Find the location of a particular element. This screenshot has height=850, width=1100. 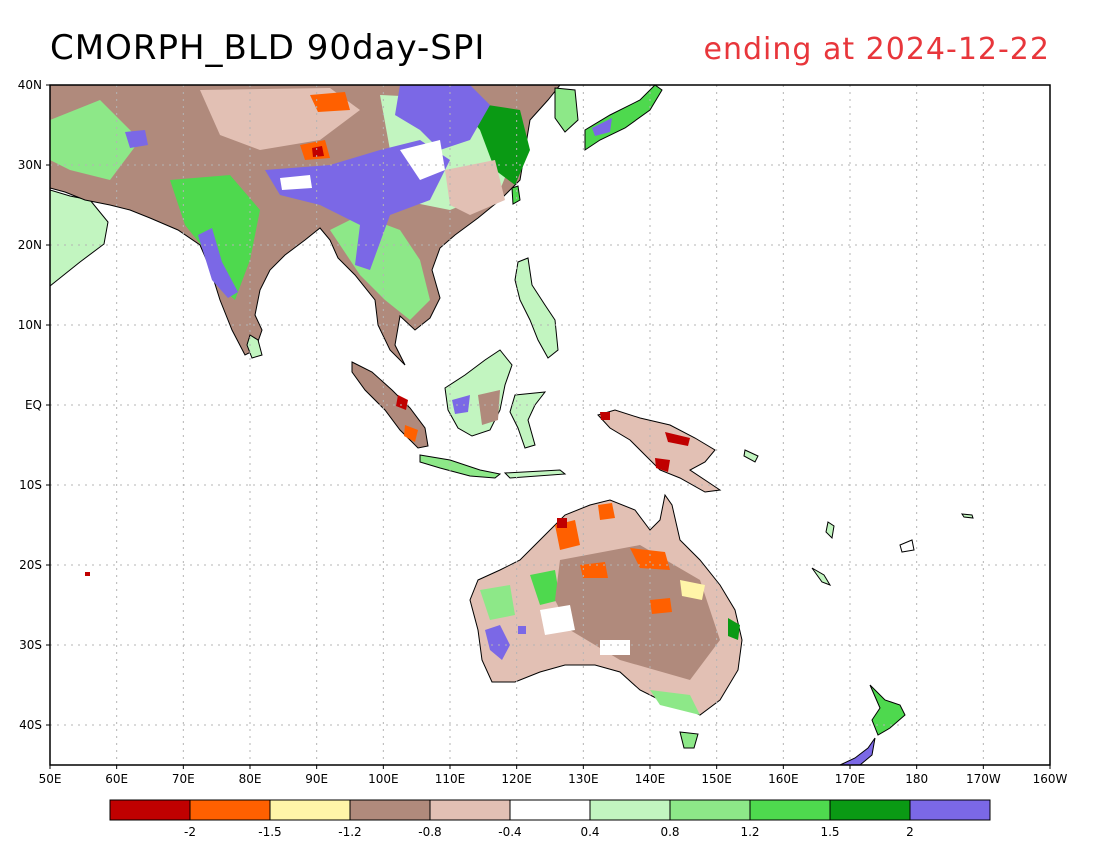

vanuatu is located at coordinates (830, 530).